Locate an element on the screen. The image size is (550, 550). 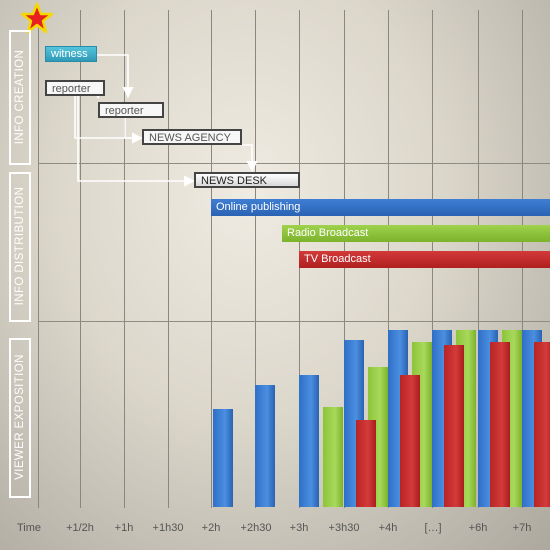
arrow-reporter-to-news-desk is located at coordinates (136, 141).